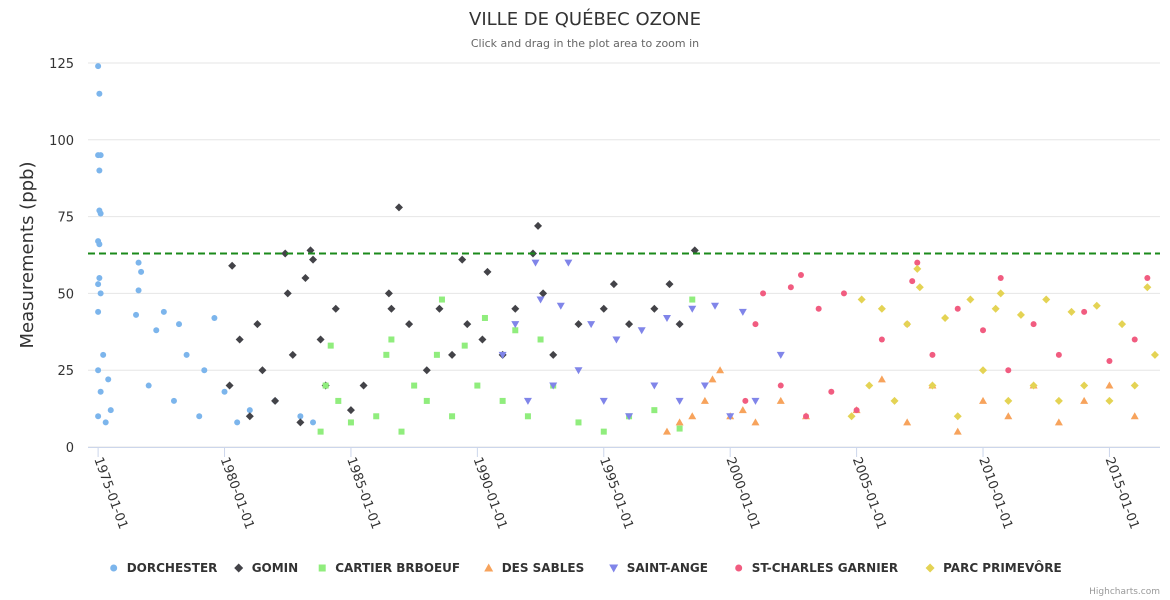 Image resolution: width=1170 pixels, height=600 pixels. I want to click on x-tick-label: 2015-01-01, so click(1122, 493).